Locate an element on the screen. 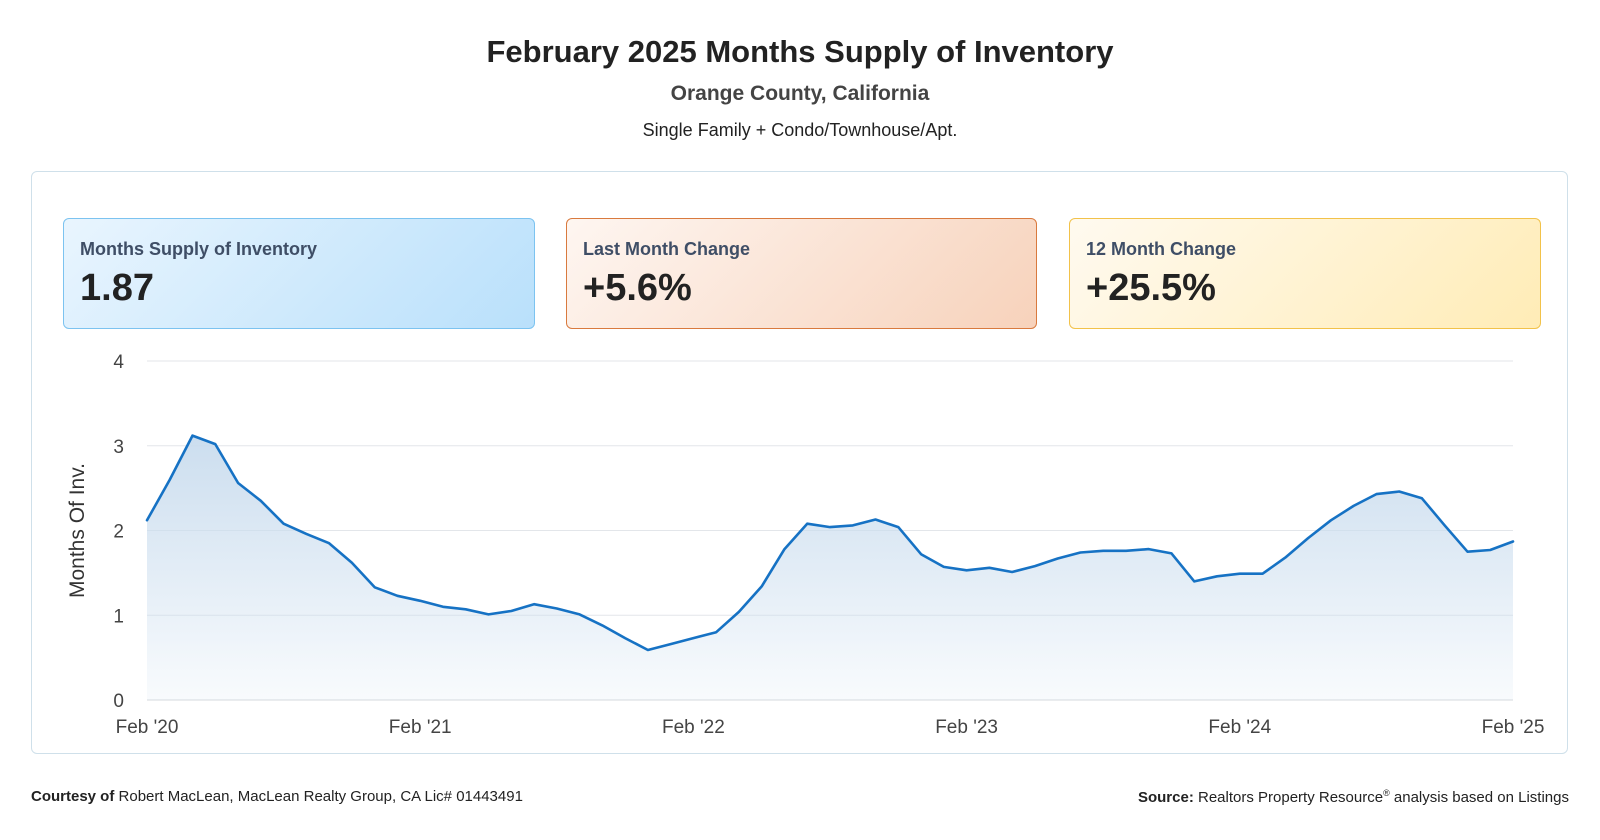 Image resolution: width=1600 pixels, height=840 pixels. x-tick-label: Feb '21 is located at coordinates (420, 727).